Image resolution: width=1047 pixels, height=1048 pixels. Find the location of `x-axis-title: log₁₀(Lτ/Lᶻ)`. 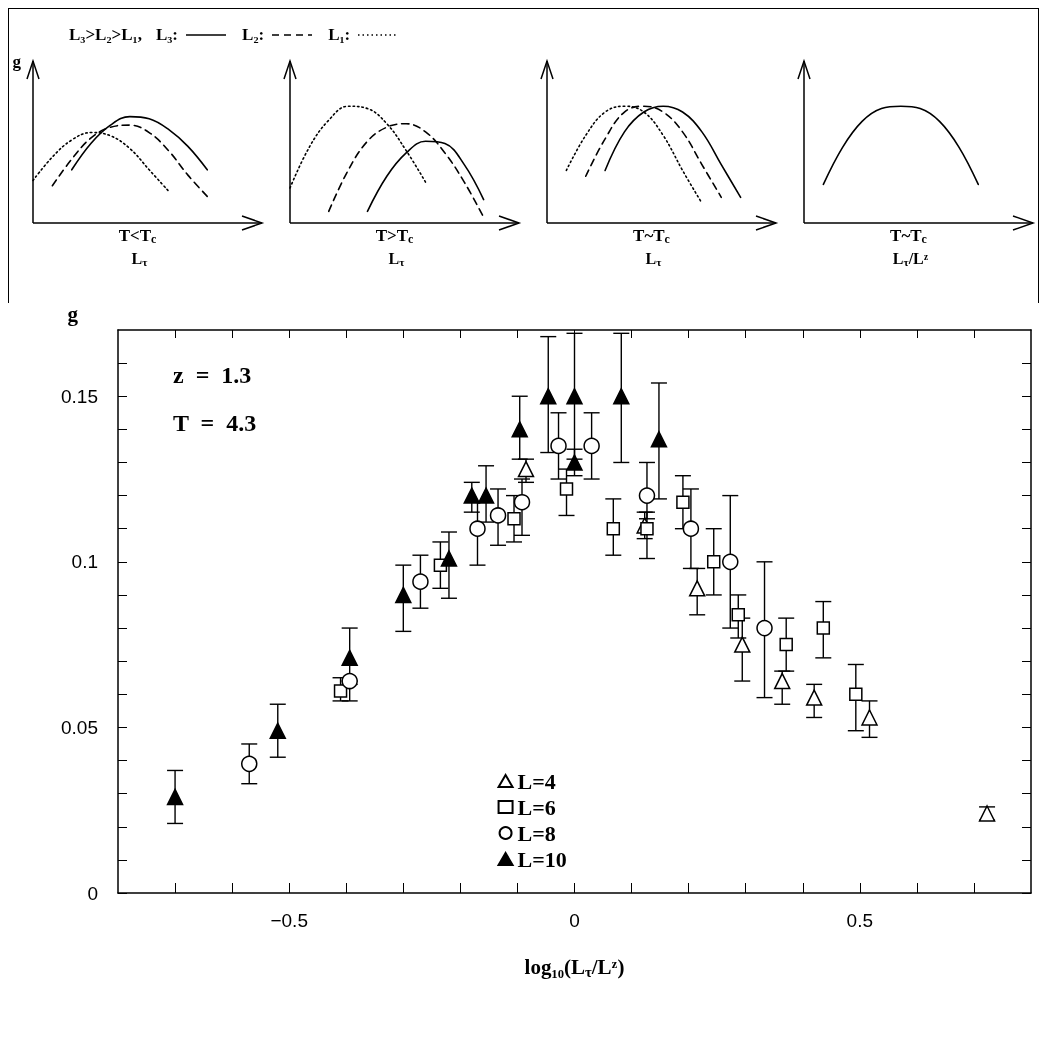

x-axis-title: log₁₀(Lτ/Lᶻ) is located at coordinates (574, 967).